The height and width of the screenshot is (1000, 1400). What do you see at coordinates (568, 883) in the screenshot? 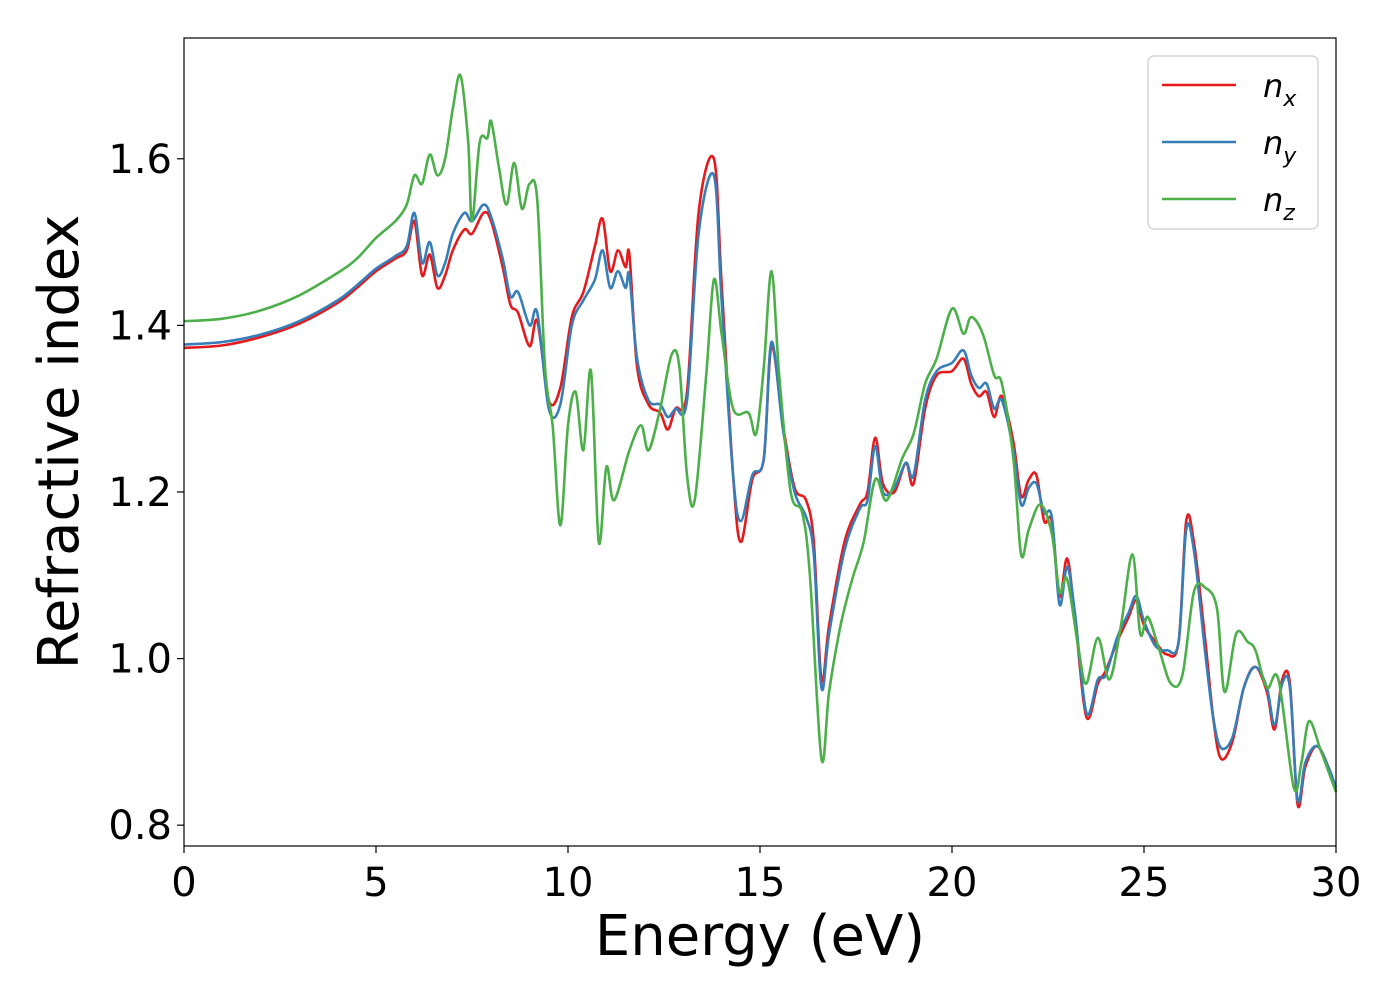
I see `x-tick-label: 10` at bounding box center [568, 883].